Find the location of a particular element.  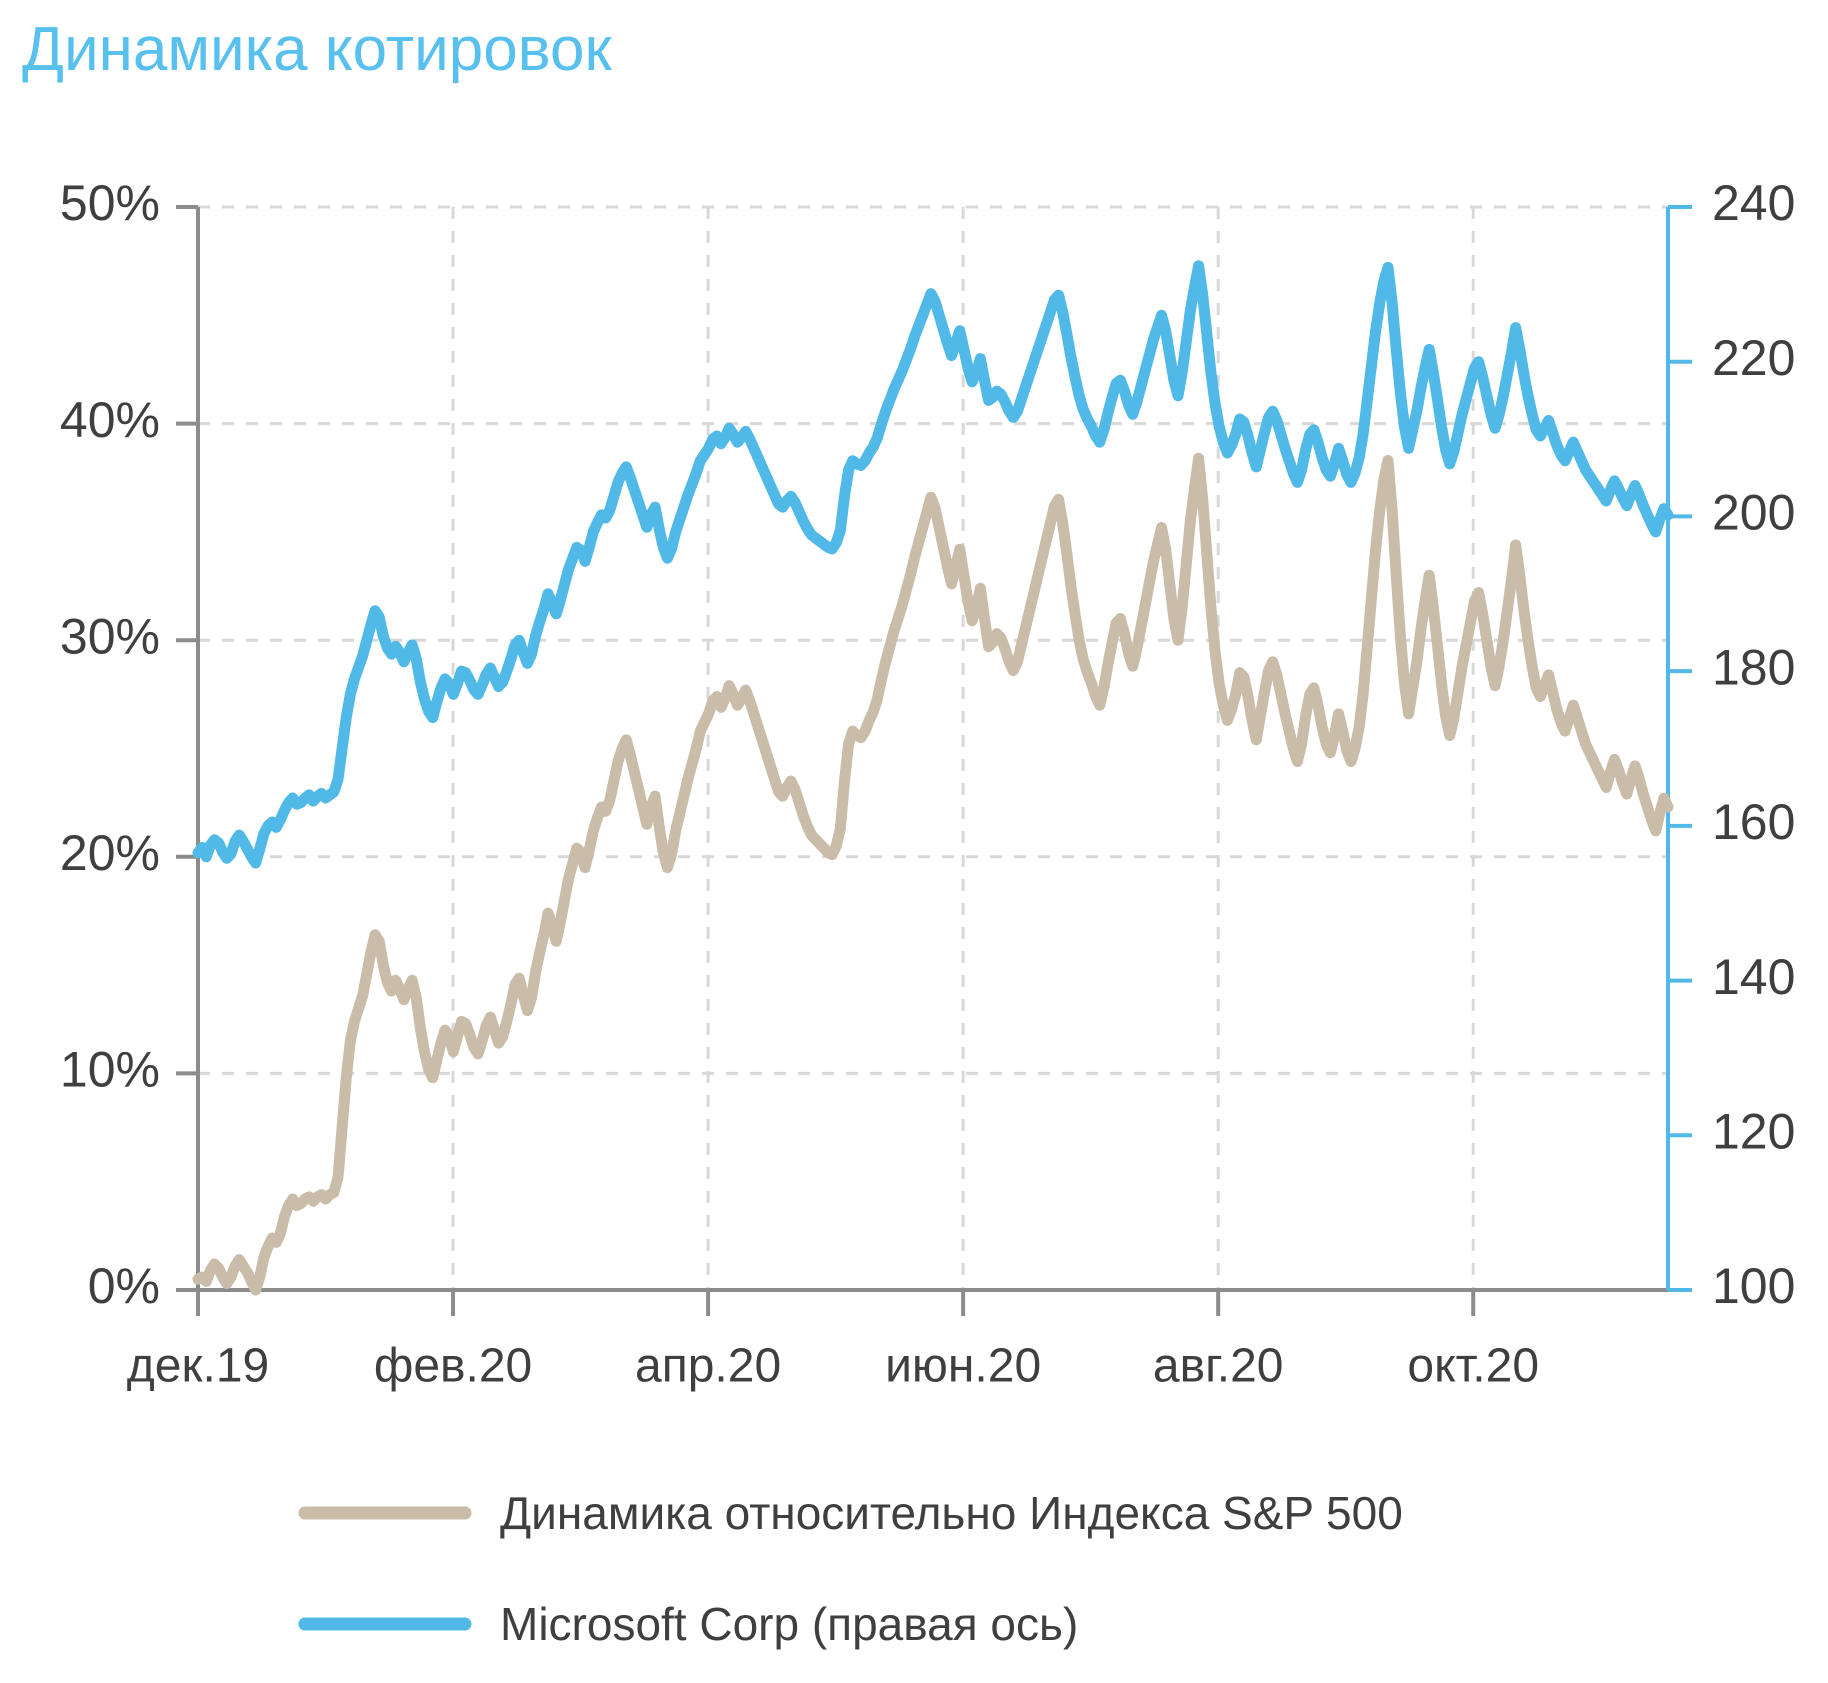

y-axis-left-tick-label: 40% is located at coordinates (110, 420).